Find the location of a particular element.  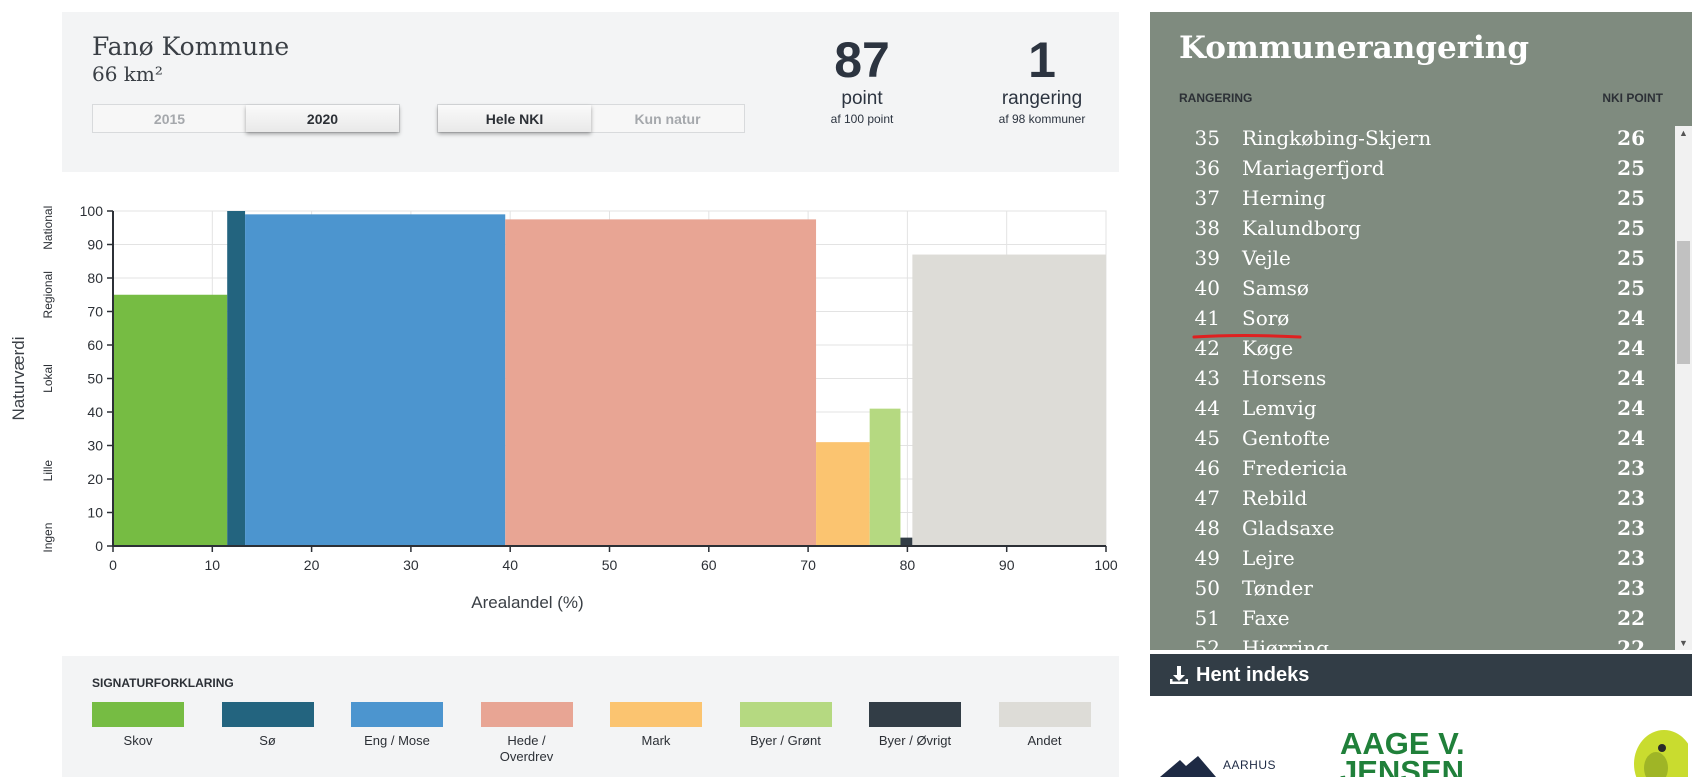

x-tick-label: 90 is located at coordinates (1007, 565).